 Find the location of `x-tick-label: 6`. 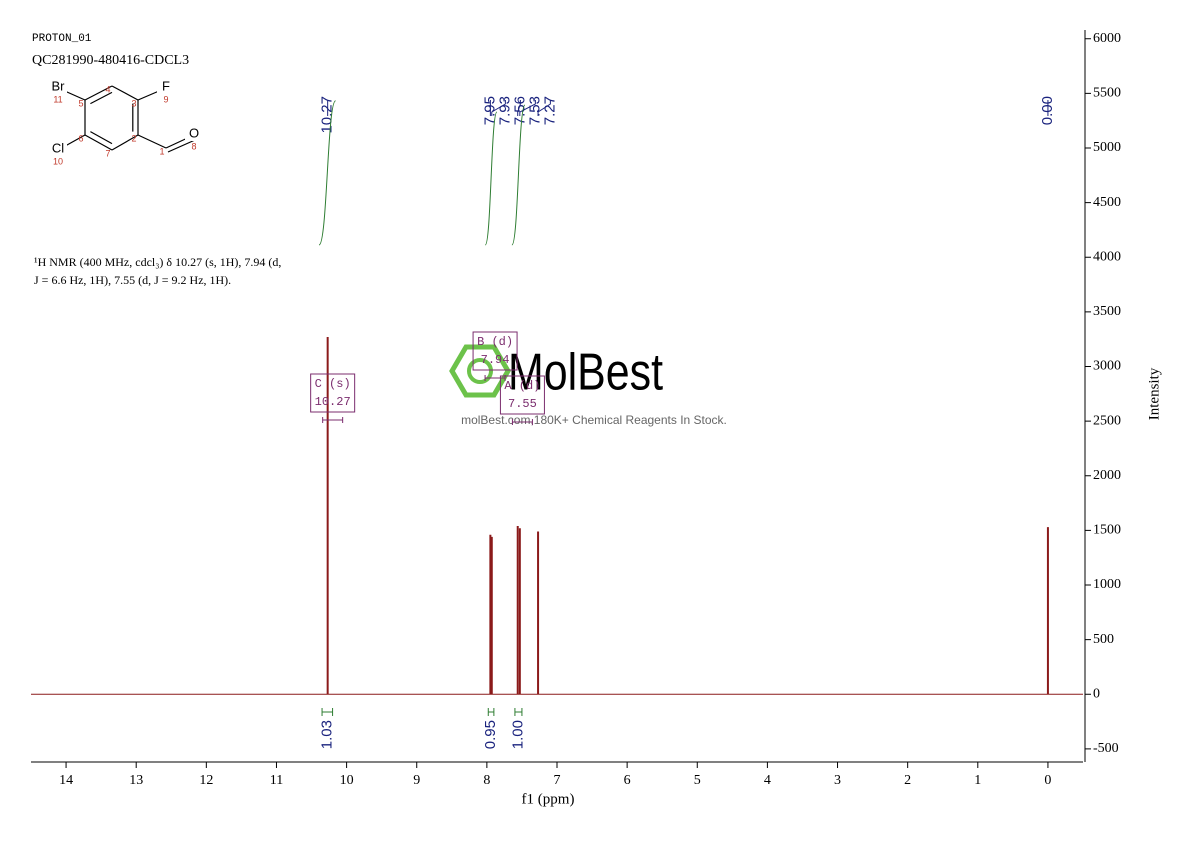

x-tick-label: 6 is located at coordinates (627, 780).